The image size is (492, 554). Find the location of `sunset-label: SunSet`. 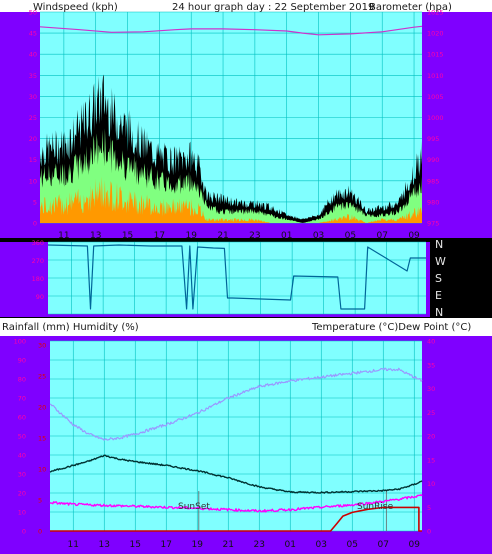

sunset-label: SunSet is located at coordinates (194, 507).